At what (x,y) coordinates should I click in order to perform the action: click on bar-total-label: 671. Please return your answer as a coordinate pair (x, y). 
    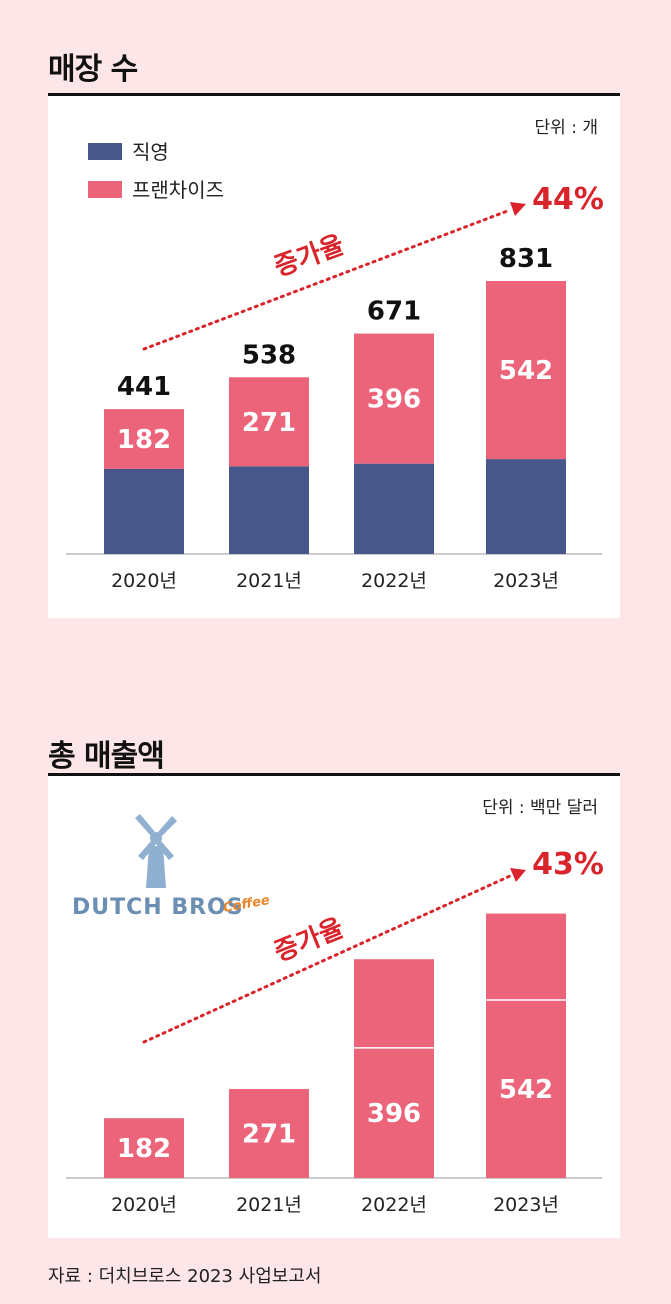
    Looking at the image, I should click on (394, 312).